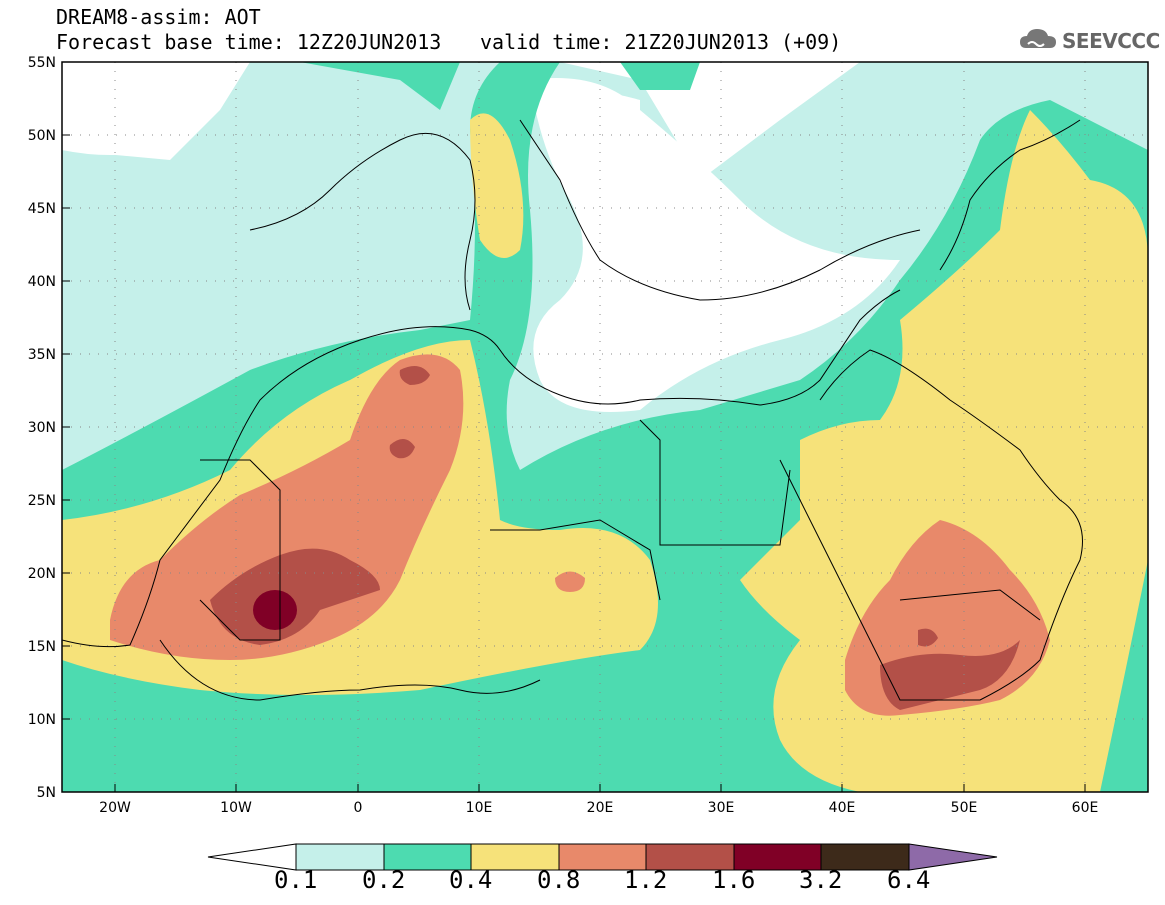 The image size is (1165, 905). I want to click on cloud-icon, so click(1038, 38).